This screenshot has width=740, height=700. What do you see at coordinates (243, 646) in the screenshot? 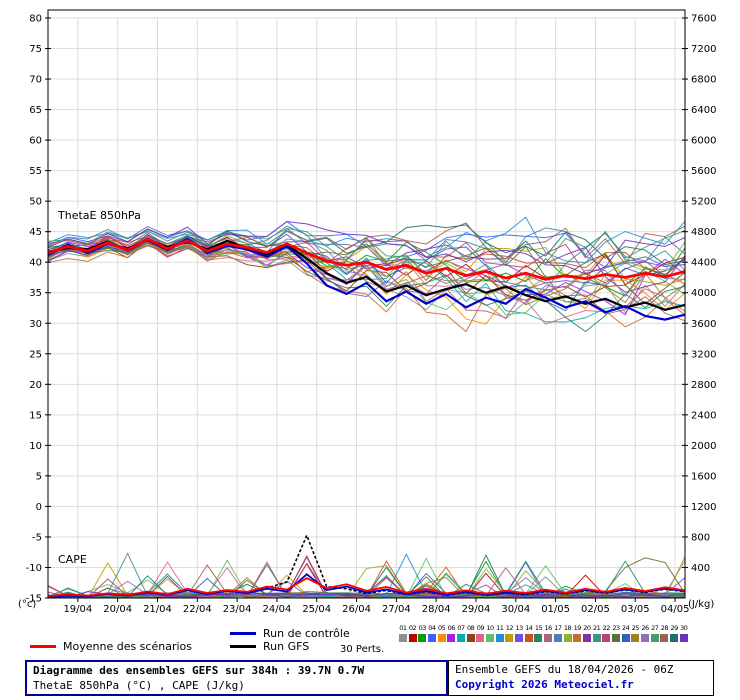
I see `gfs-line-swatch` at bounding box center [243, 646].